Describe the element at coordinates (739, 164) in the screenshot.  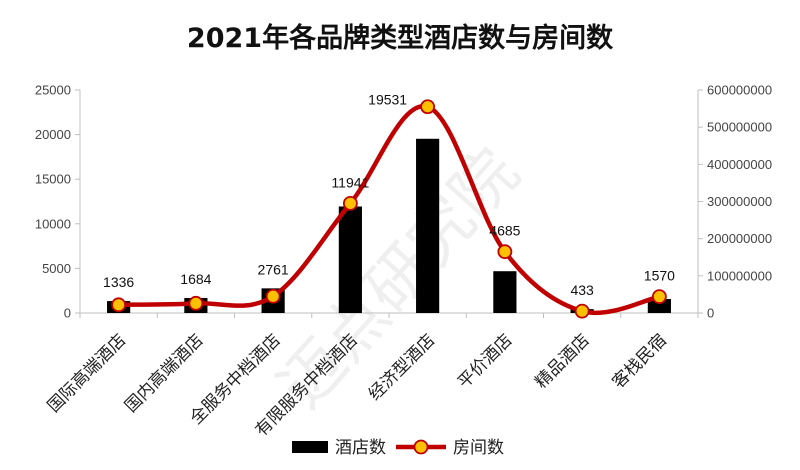
I see `right-tick-label: 400000000` at that location.